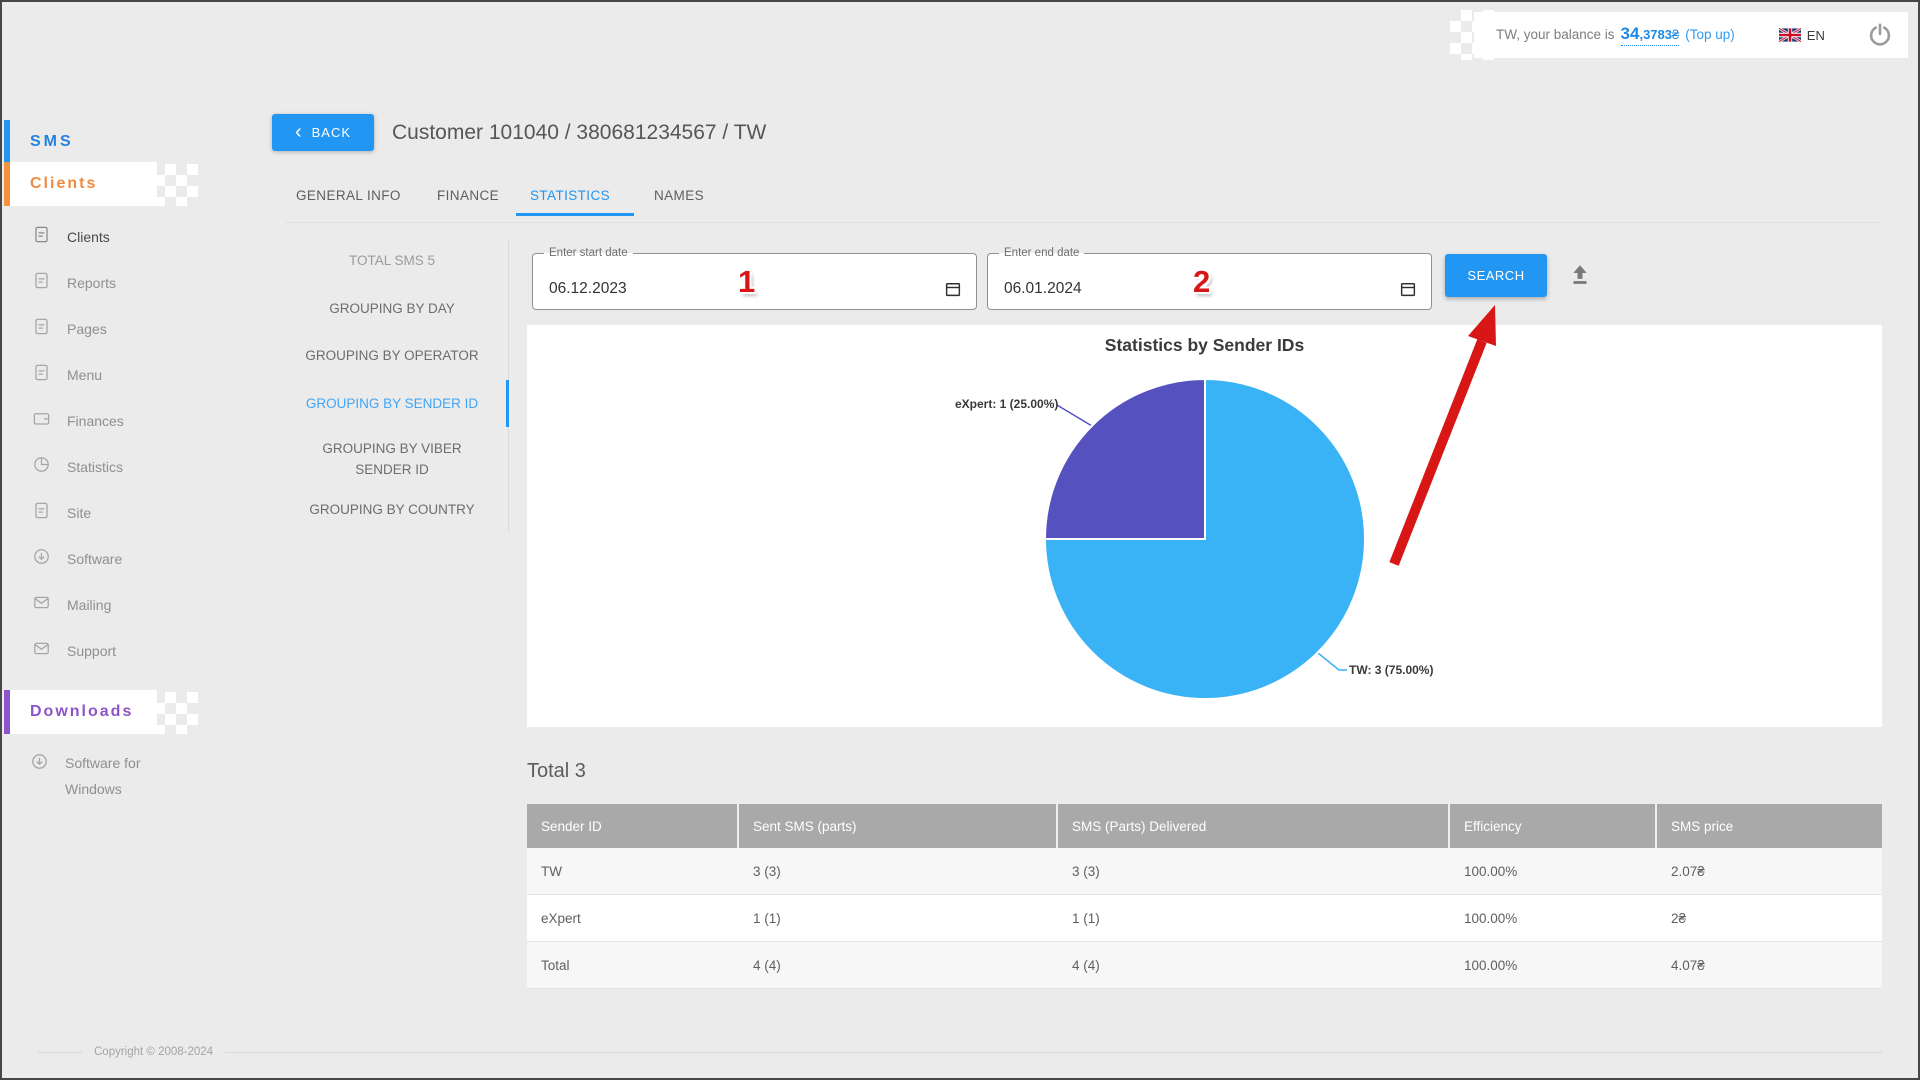 The height and width of the screenshot is (1080, 1920). What do you see at coordinates (1880, 35) in the screenshot?
I see `logout-power-icon` at bounding box center [1880, 35].